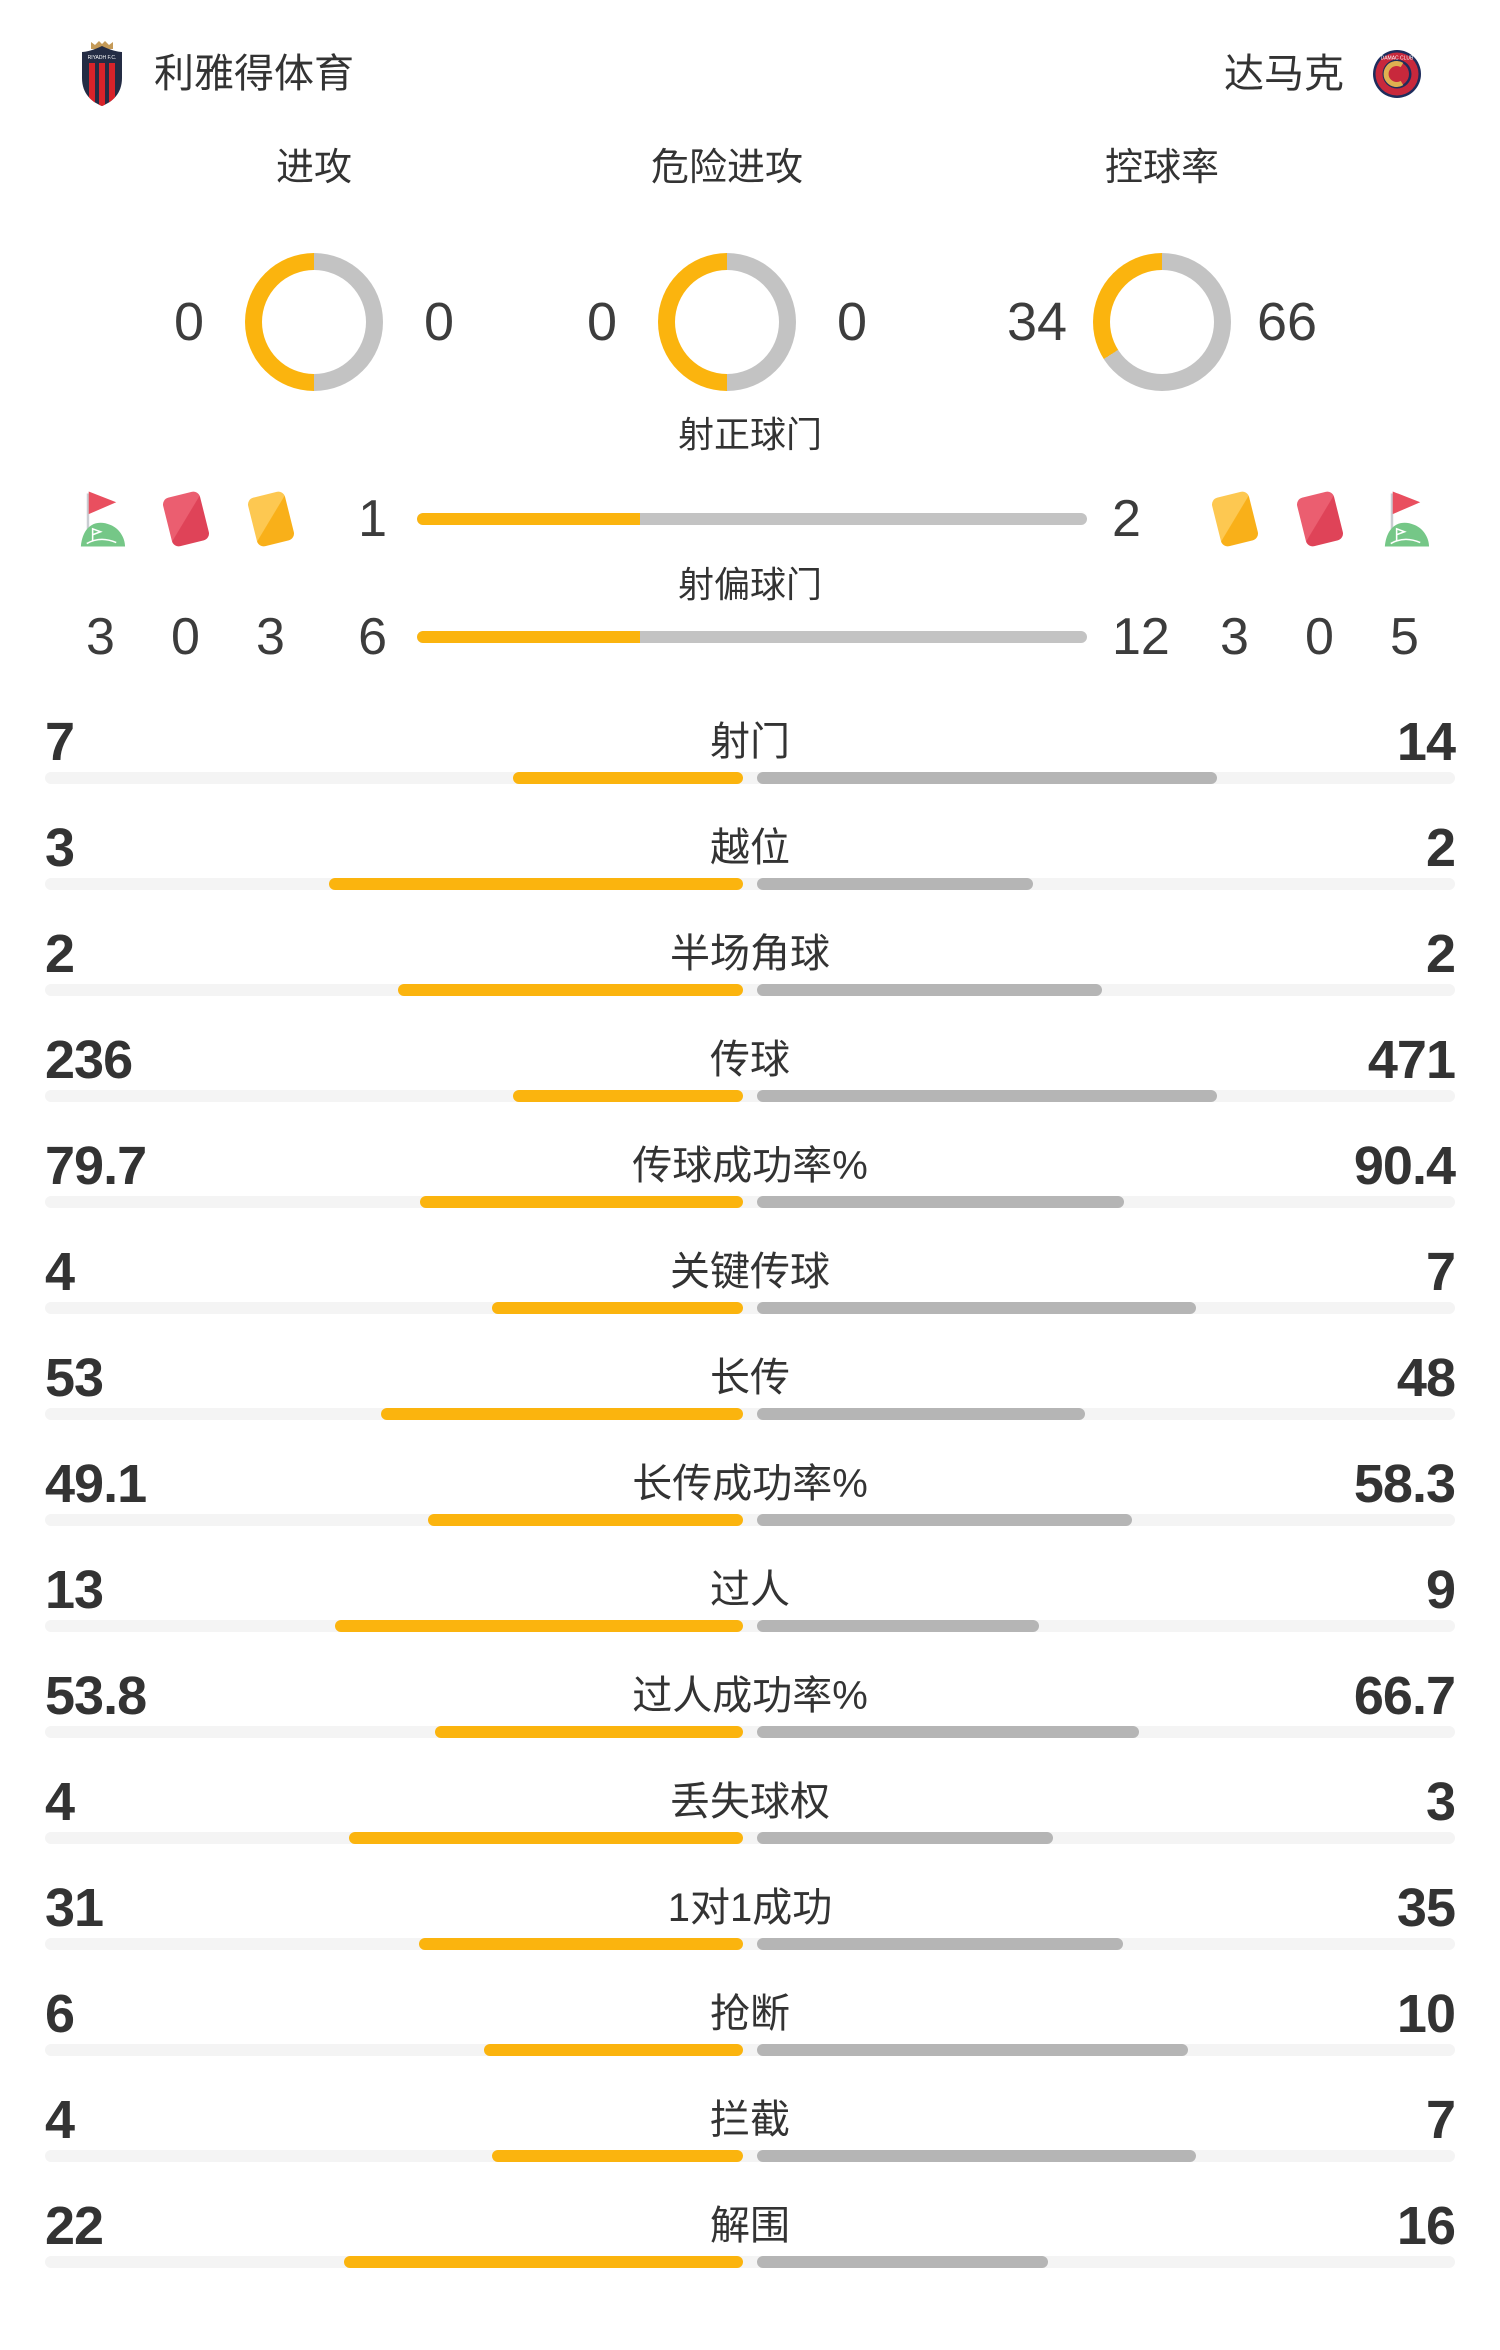  Describe the element at coordinates (750, 1590) in the screenshot. I see `stat-label: 过人` at that location.